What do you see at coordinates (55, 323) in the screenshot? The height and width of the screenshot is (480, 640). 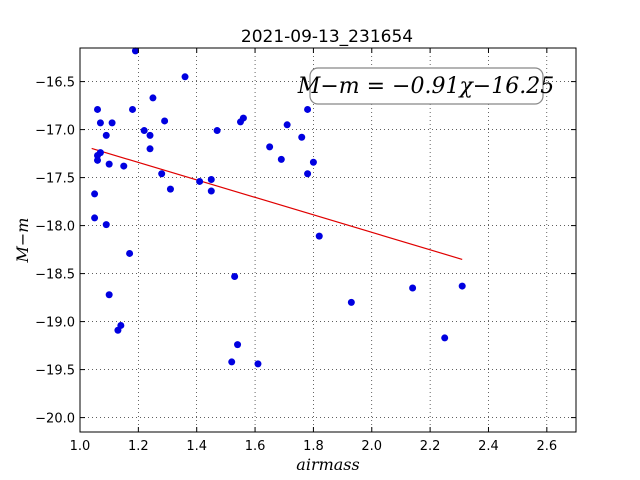 I see `y-tick-label: −19.0` at bounding box center [55, 323].